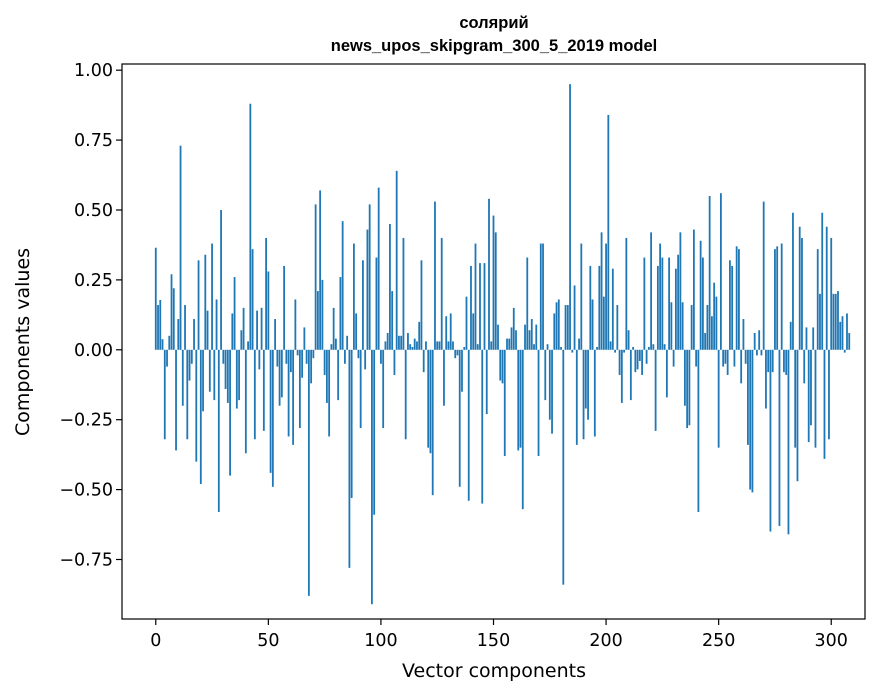 This screenshot has width=880, height=696. Describe the element at coordinates (86, 560) in the screenshot. I see `y-tick-label: −0.75` at that location.